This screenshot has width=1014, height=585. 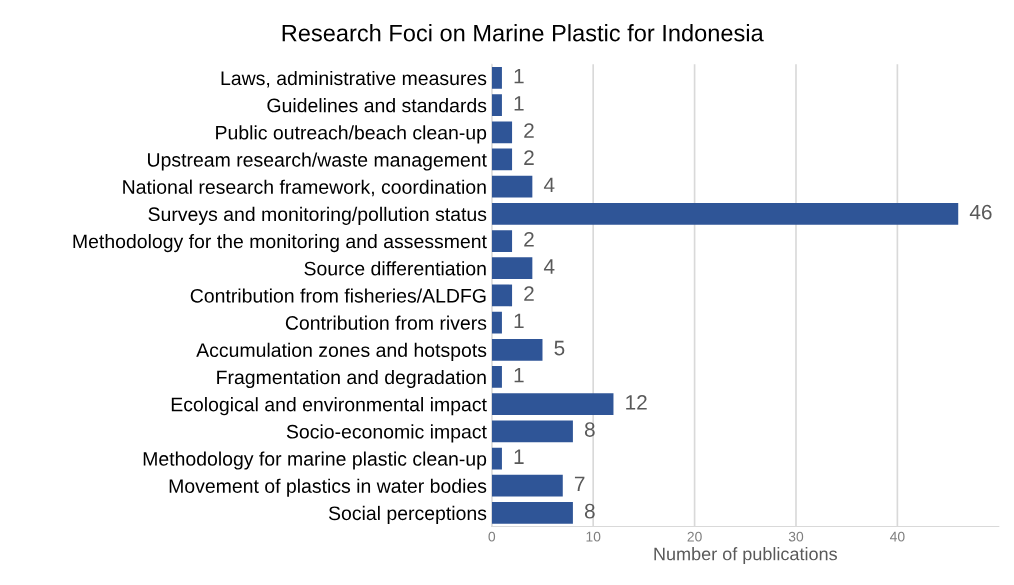 I want to click on y-tick-label: Methodology for marine plastic clean-up, so click(x=315, y=460).